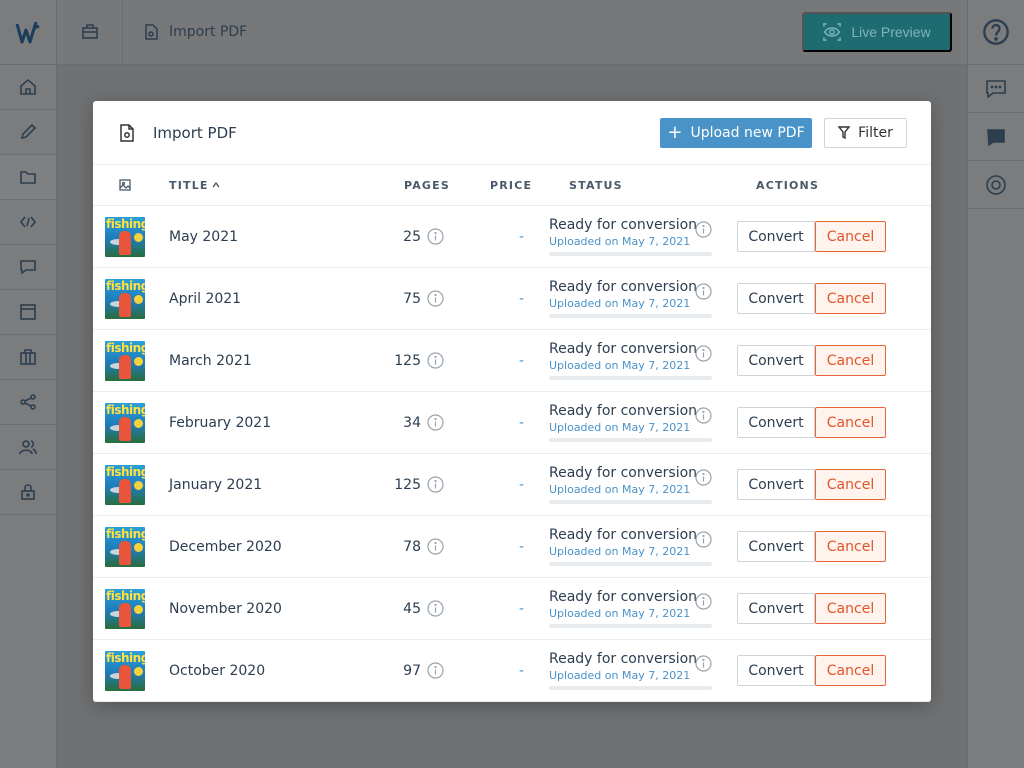 This screenshot has width=1024, height=768. I want to click on breadcrumb-current: Import PDF, so click(208, 32).